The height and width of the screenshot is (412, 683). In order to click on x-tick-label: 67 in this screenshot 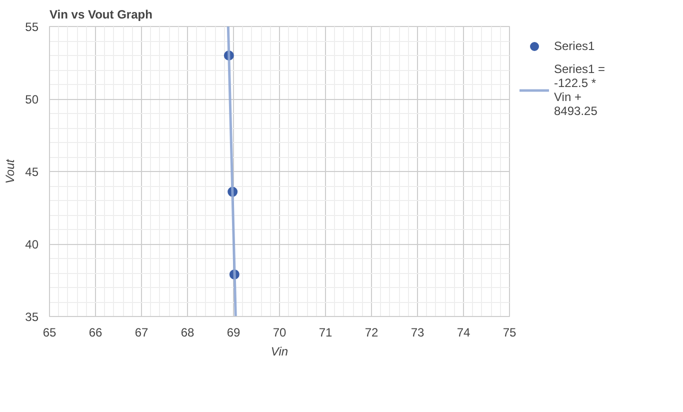, I will do `click(141, 333)`.